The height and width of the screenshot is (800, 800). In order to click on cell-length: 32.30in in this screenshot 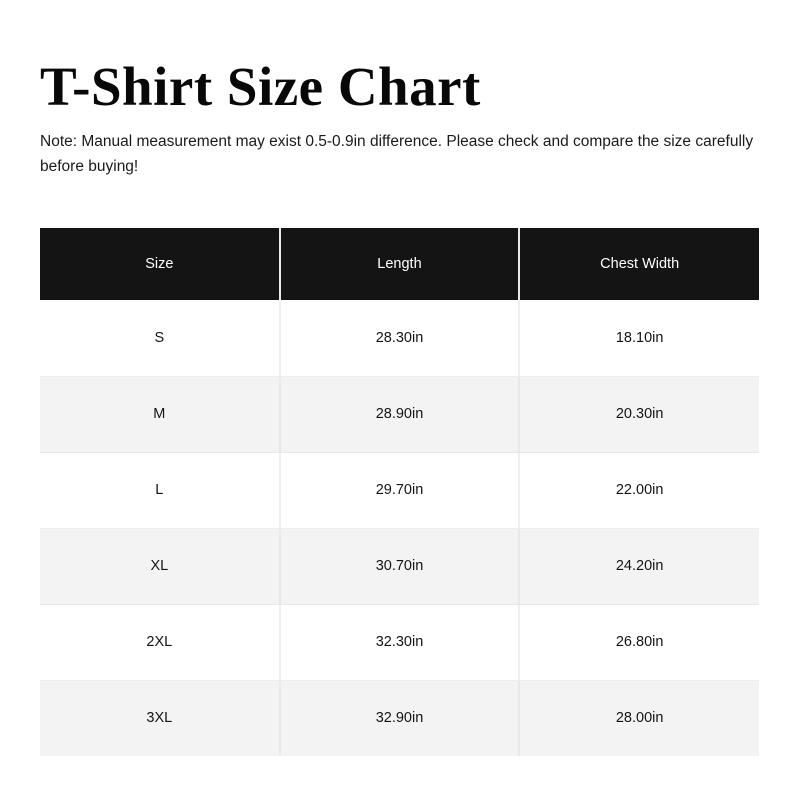, I will do `click(400, 642)`.